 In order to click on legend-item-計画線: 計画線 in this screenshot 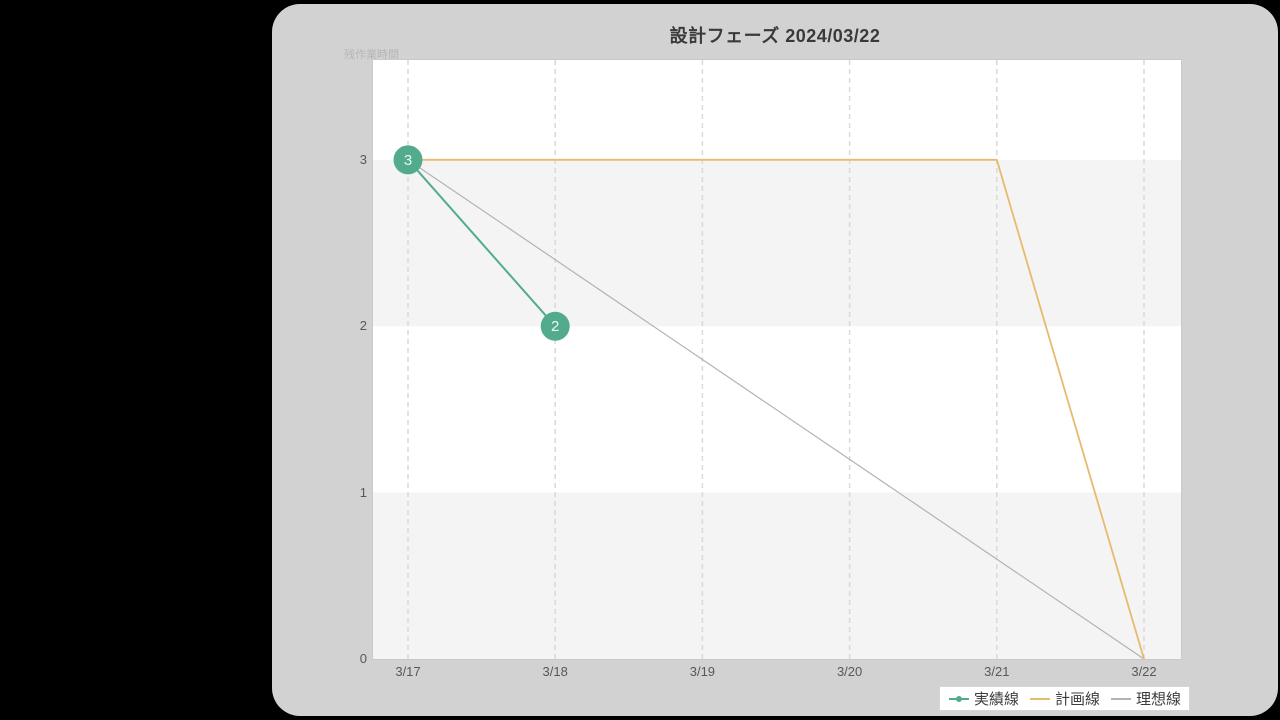, I will do `click(1064, 698)`.